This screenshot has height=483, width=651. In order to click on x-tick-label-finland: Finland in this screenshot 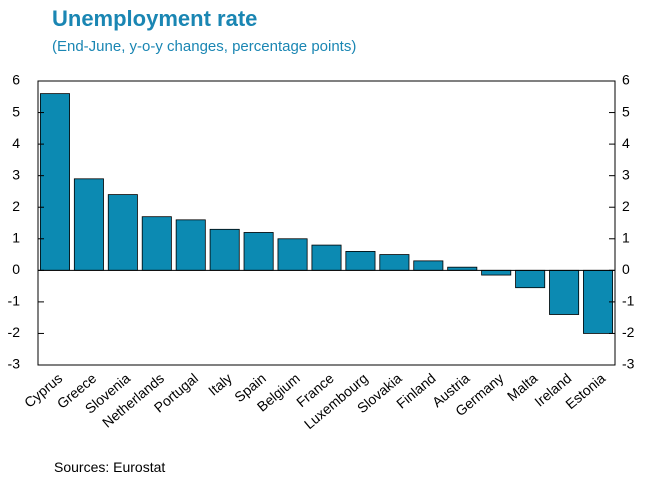, I will do `click(415, 391)`.